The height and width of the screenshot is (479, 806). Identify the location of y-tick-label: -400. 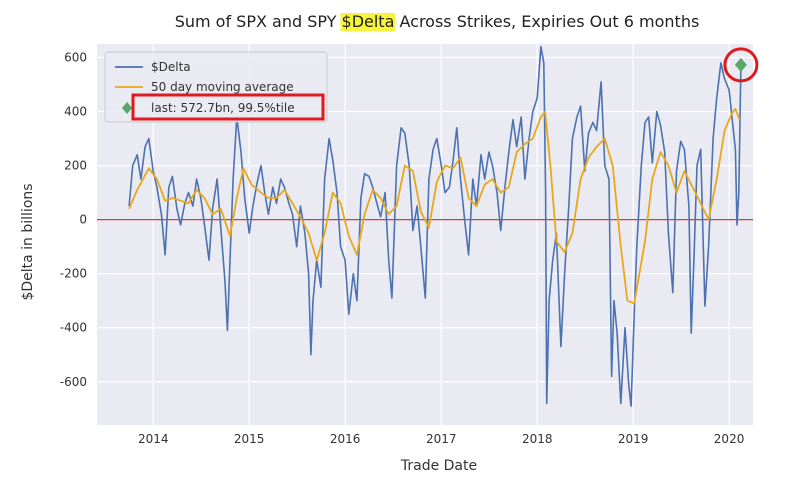
(73, 328).